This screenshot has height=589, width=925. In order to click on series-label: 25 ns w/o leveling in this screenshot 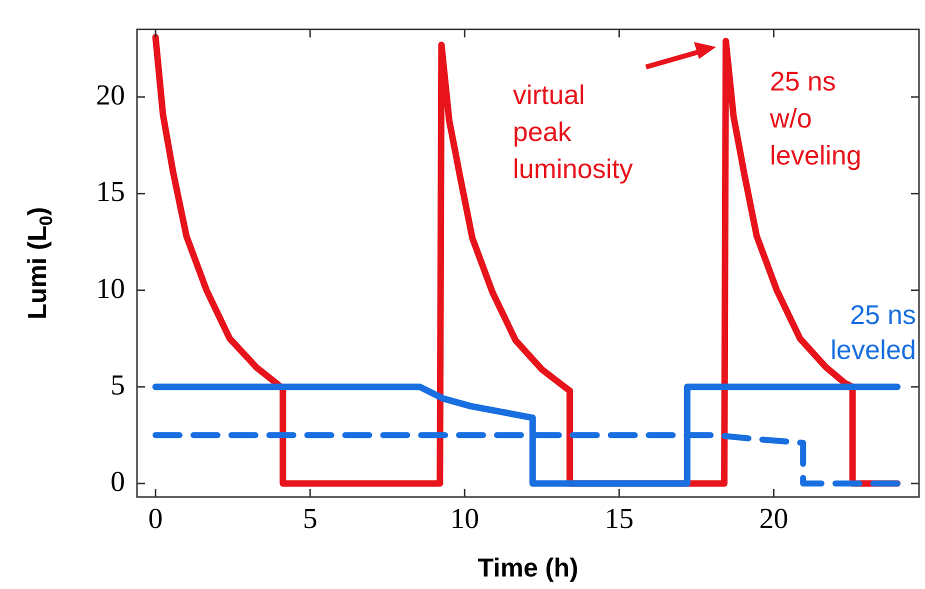, I will do `click(815, 118)`.